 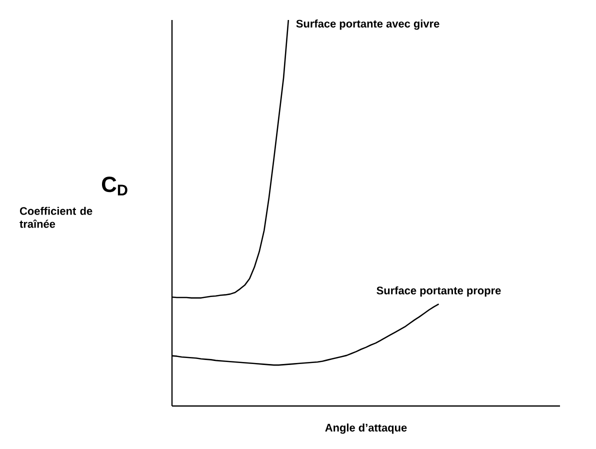 What do you see at coordinates (115, 186) in the screenshot?
I see `y-axis-title: C$_{D}$` at bounding box center [115, 186].